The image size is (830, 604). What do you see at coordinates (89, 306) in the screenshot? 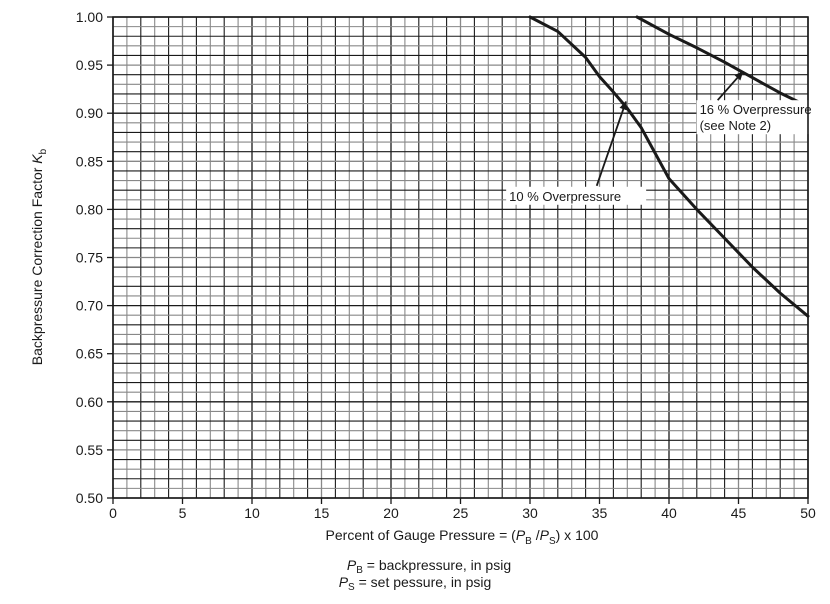
I see `y-tick-label: 0.70` at bounding box center [89, 306].